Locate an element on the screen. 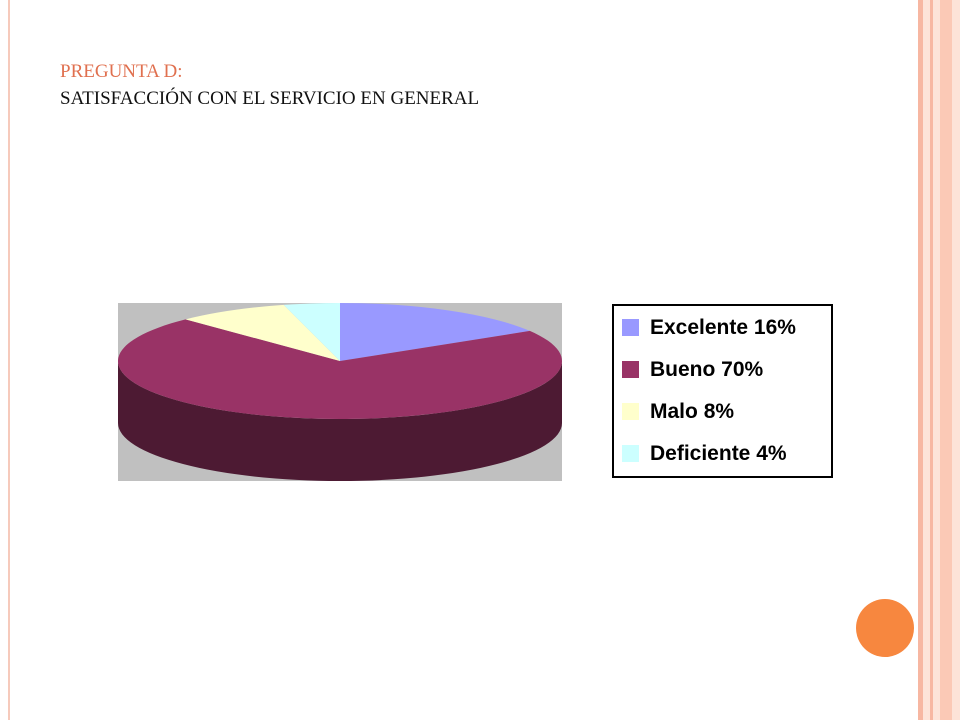 The height and width of the screenshot is (720, 960). slide-subtitle: SATISFACCIÓN CON EL SERVICIO EN GENERAL is located at coordinates (269, 98).